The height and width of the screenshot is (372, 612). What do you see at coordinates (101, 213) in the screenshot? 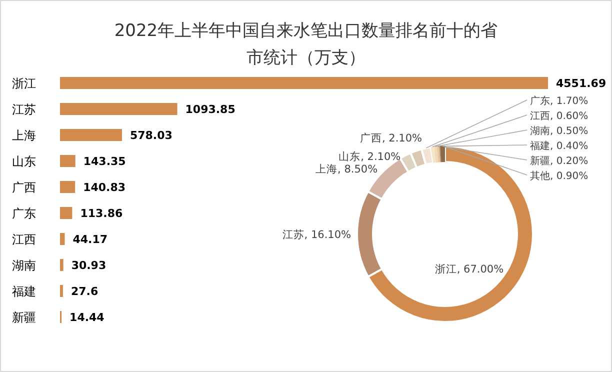
I see `data-label: 113.86` at bounding box center [101, 213].